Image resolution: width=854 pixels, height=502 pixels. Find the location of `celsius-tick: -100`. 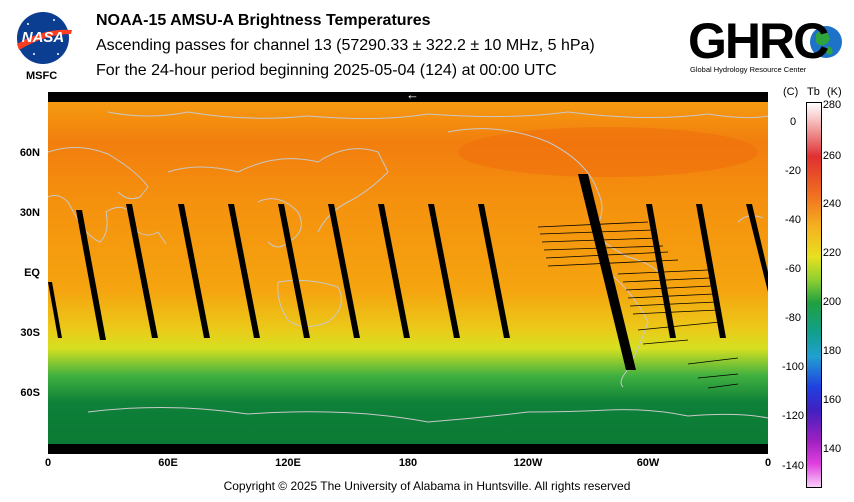

celsius-tick: -100 is located at coordinates (793, 367).